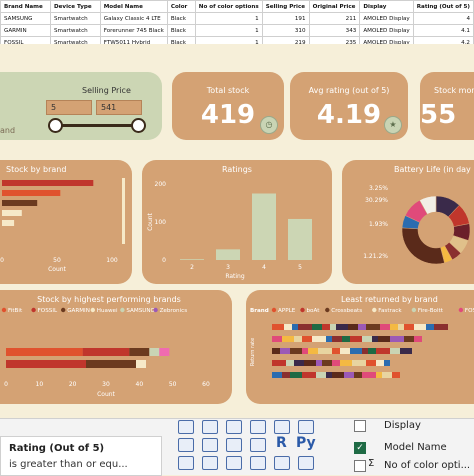 The width and height of the screenshot is (474, 476). I want to click on max-price-input: 541, so click(119, 107).